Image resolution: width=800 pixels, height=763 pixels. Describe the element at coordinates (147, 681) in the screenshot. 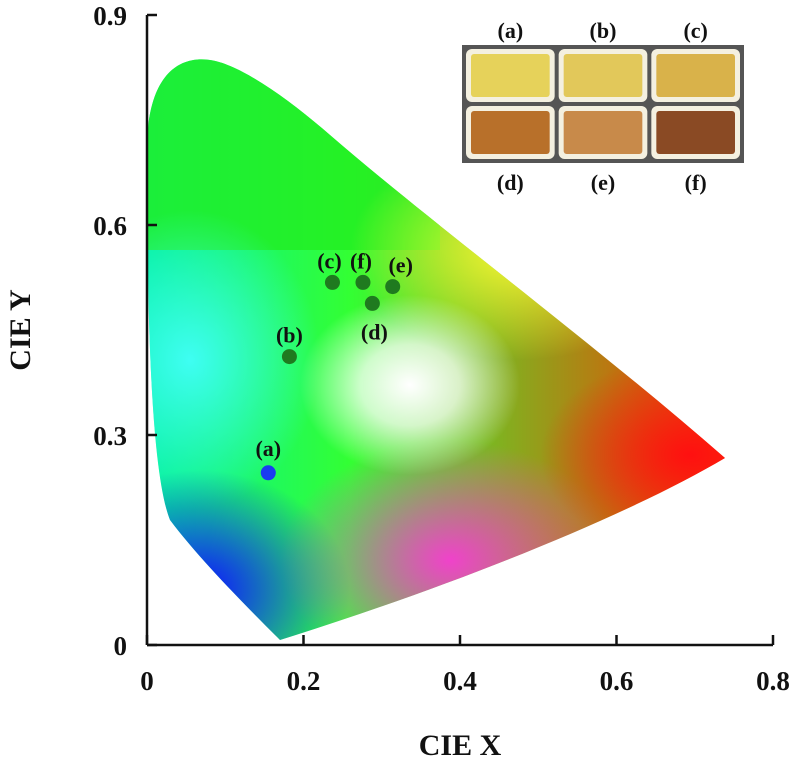

I see `x-tick-label: 0` at that location.